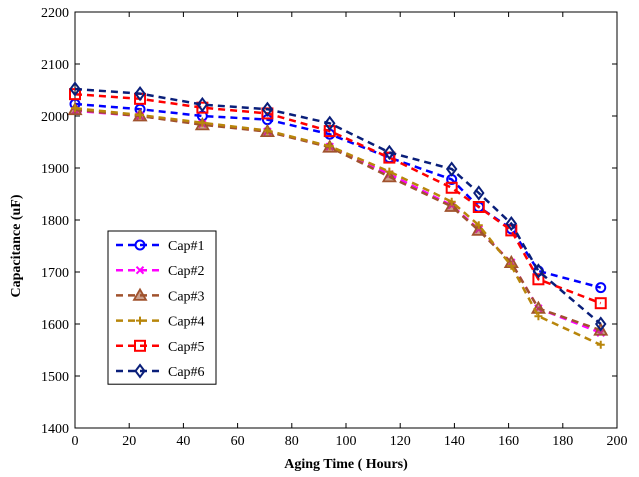  What do you see at coordinates (400, 441) in the screenshot?
I see `x-tick-label: 120` at bounding box center [400, 441].